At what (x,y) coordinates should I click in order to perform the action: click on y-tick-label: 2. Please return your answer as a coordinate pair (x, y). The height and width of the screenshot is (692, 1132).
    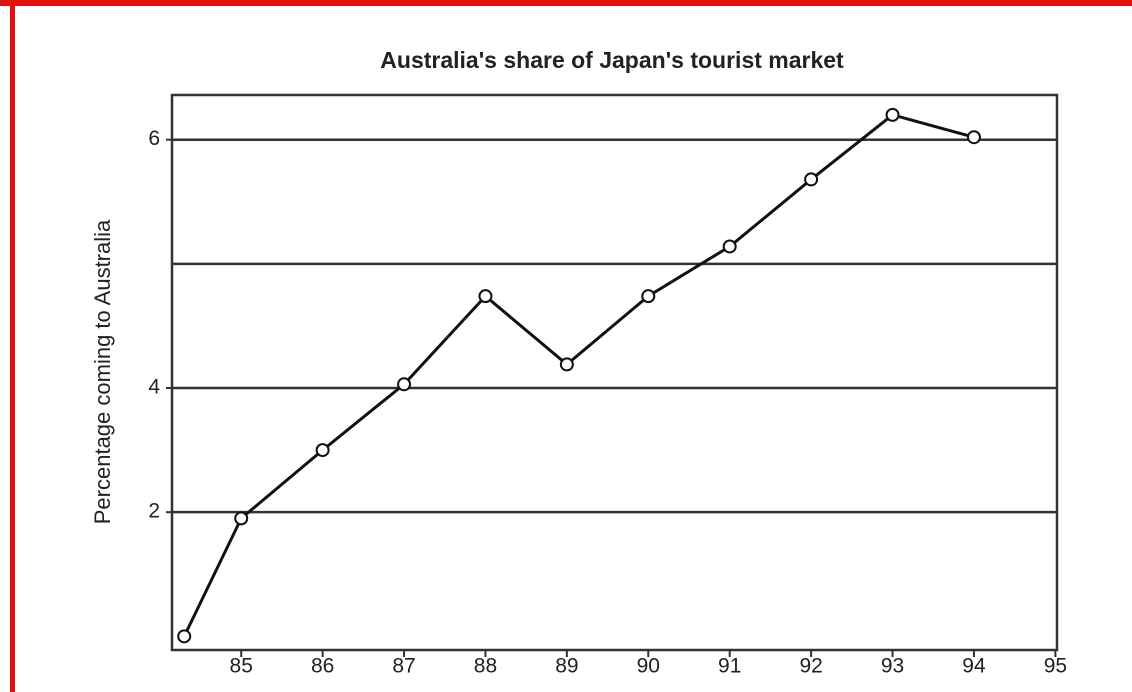
    Looking at the image, I should click on (154, 511).